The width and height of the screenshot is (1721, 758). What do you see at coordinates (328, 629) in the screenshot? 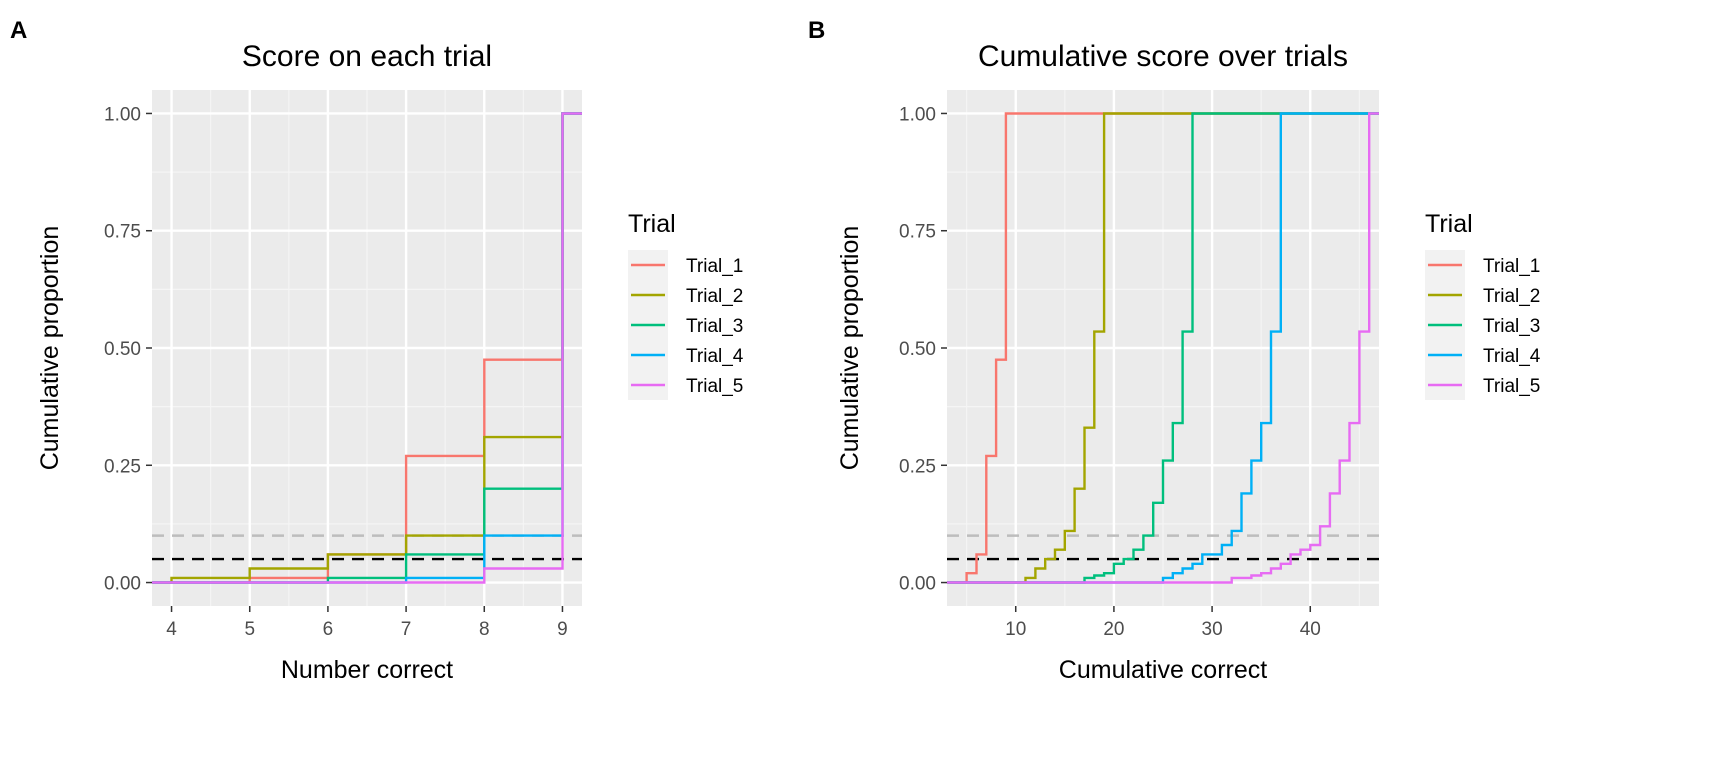
I see `x-tick-label: 6` at bounding box center [328, 629].